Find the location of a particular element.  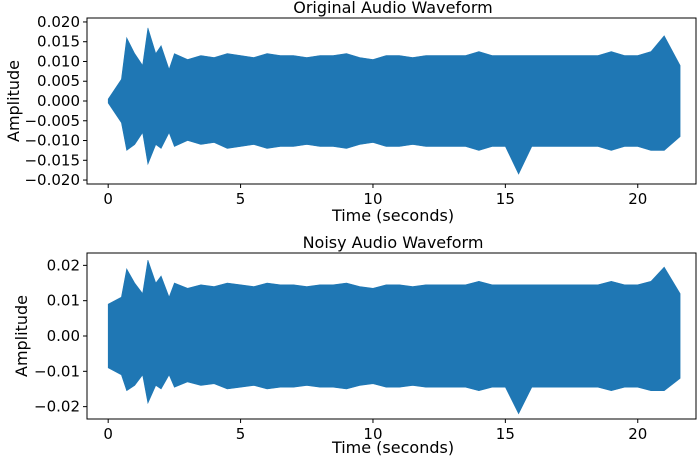

y-tick-label: 0.005 is located at coordinates (58, 81).